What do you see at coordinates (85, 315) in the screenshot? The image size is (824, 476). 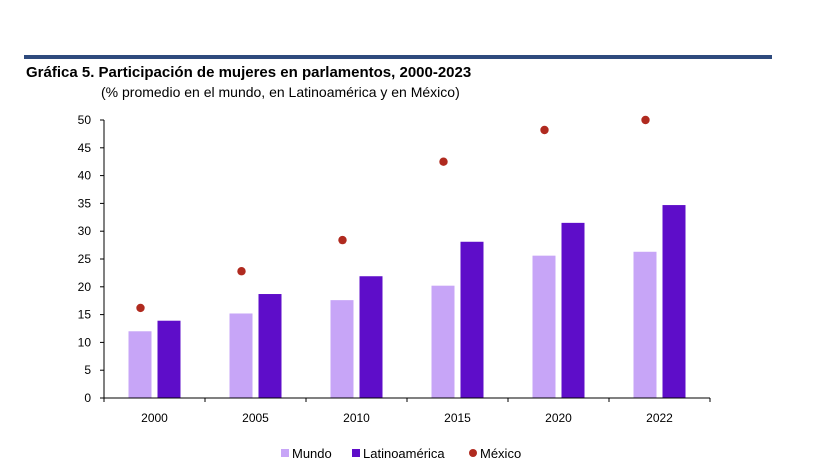 I see `y-tick-label: 15` at bounding box center [85, 315].